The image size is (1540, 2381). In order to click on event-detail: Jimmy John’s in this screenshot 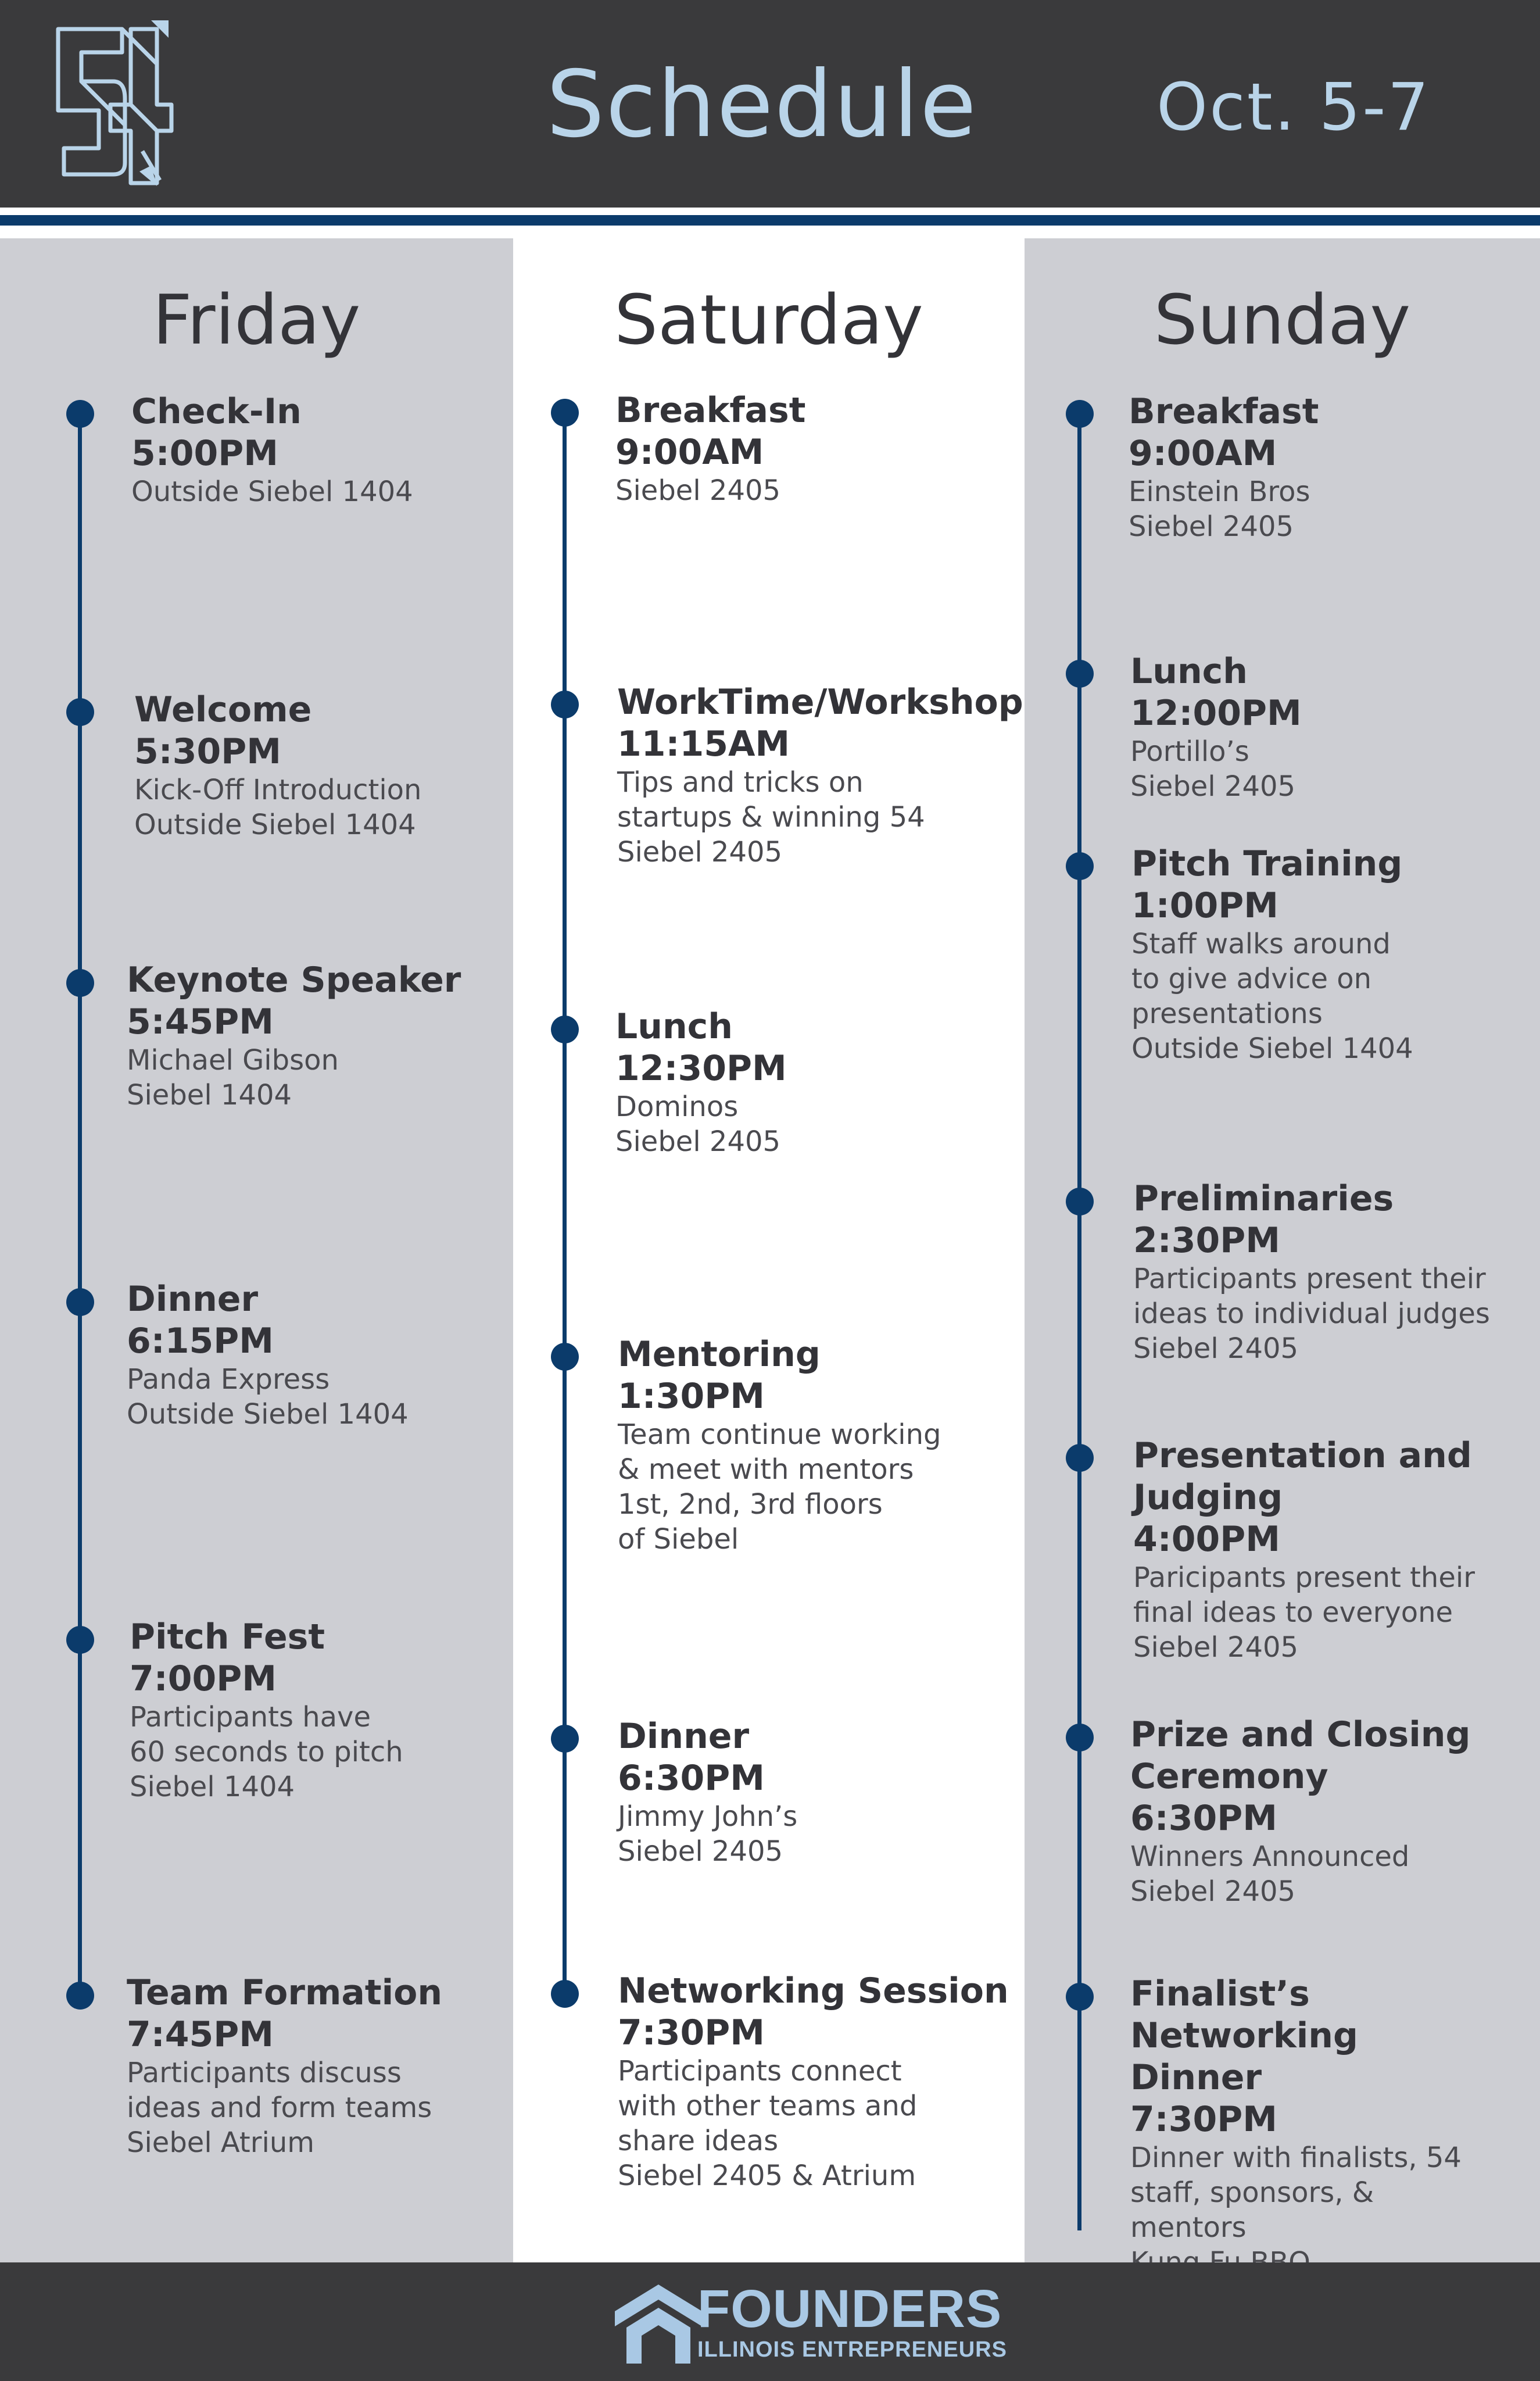, I will do `click(708, 1816)`.